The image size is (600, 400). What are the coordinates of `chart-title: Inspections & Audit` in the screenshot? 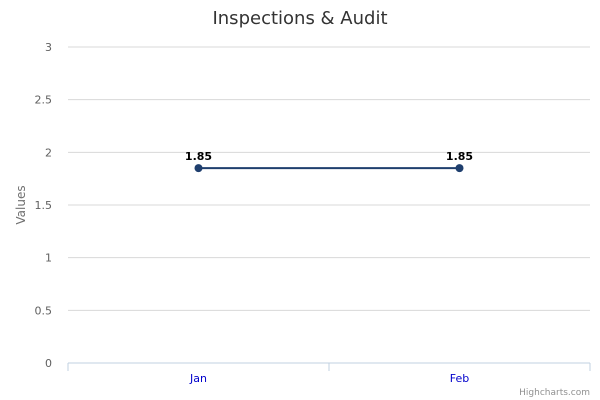 It's located at (299, 18).